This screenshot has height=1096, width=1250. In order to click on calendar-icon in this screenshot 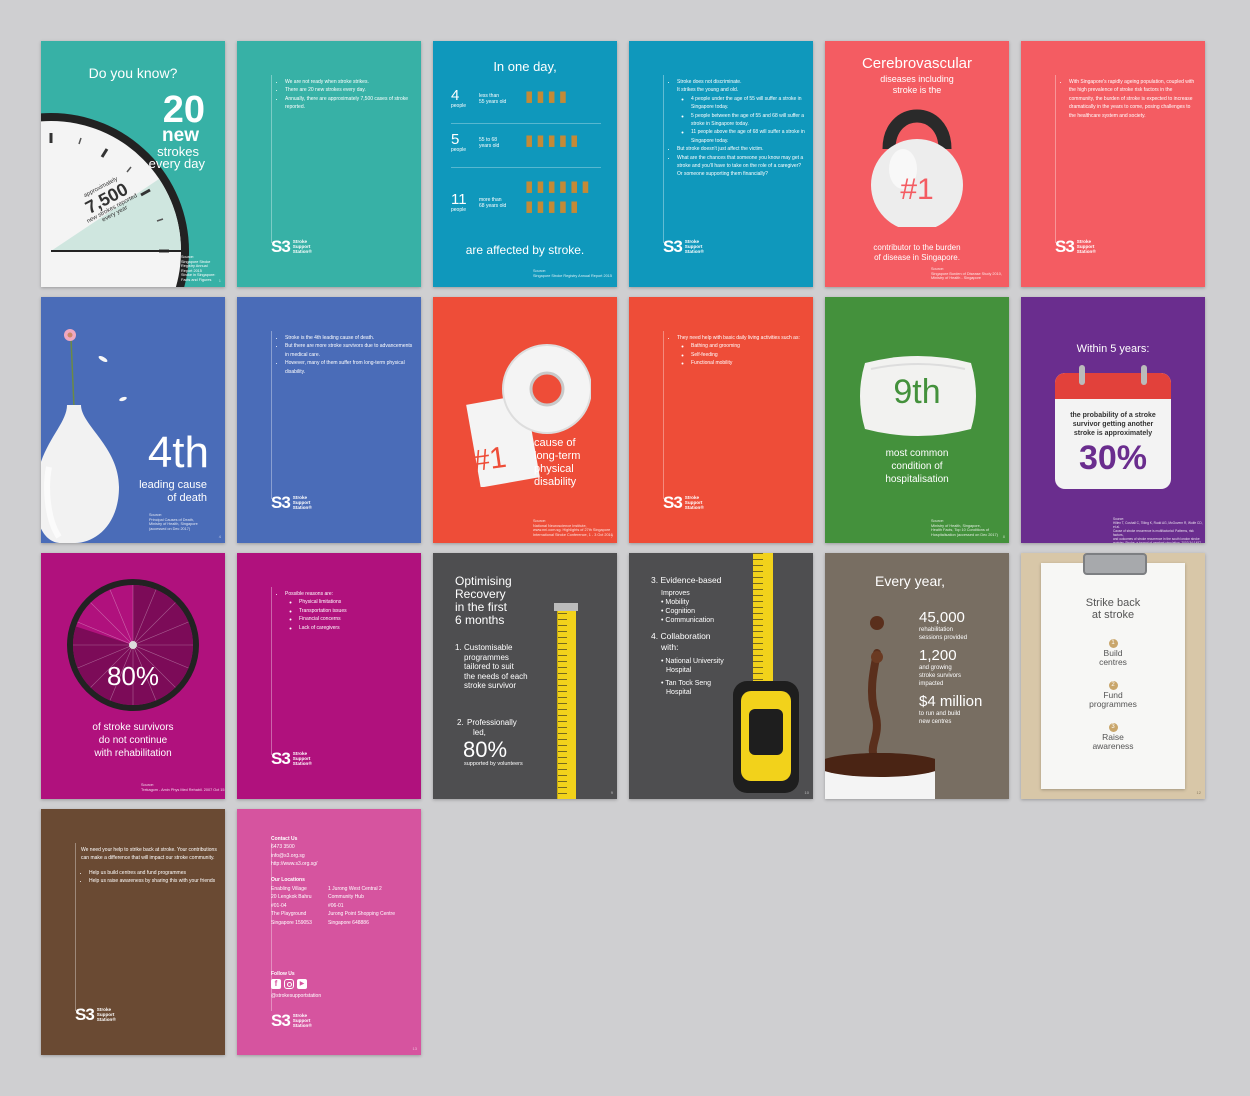, I will do `click(1113, 431)`.